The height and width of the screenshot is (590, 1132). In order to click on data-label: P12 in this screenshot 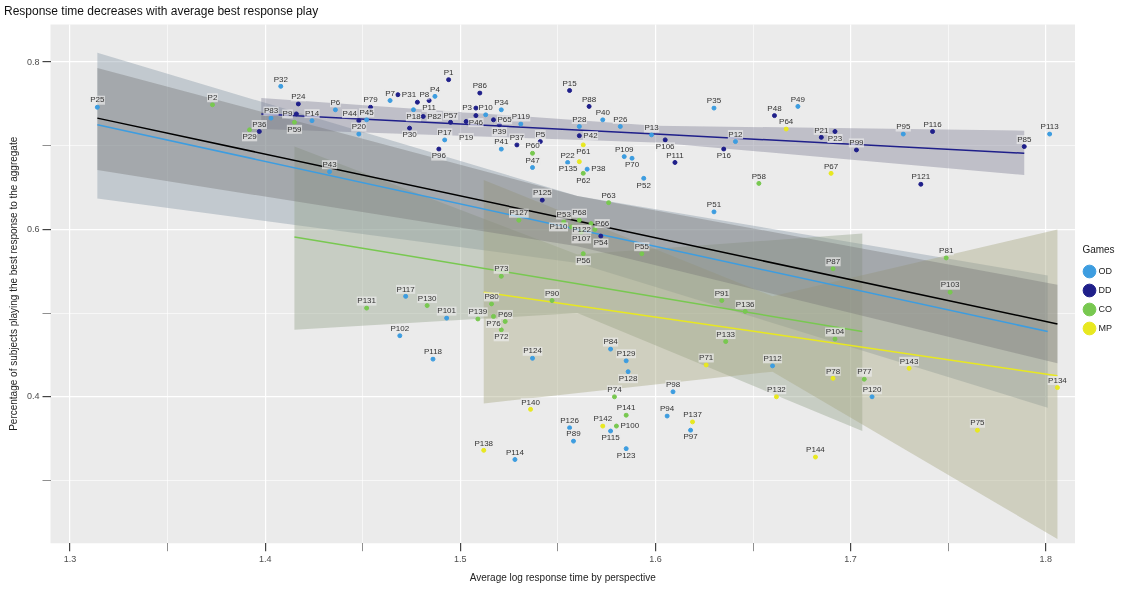, I will do `click(736, 134)`.